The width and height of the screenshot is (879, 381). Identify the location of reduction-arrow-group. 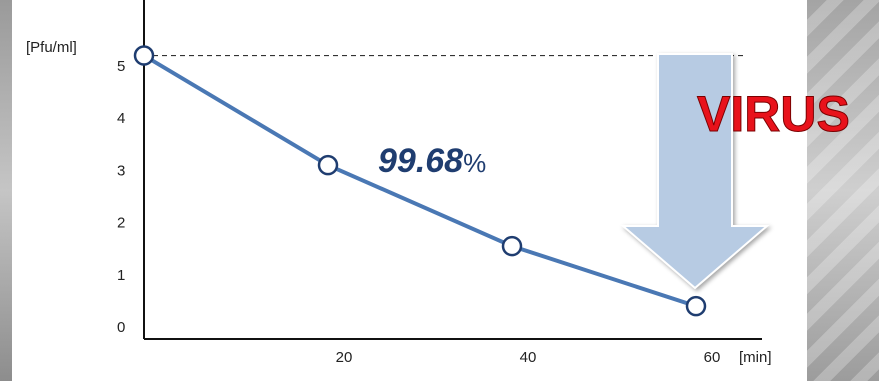
(695, 171).